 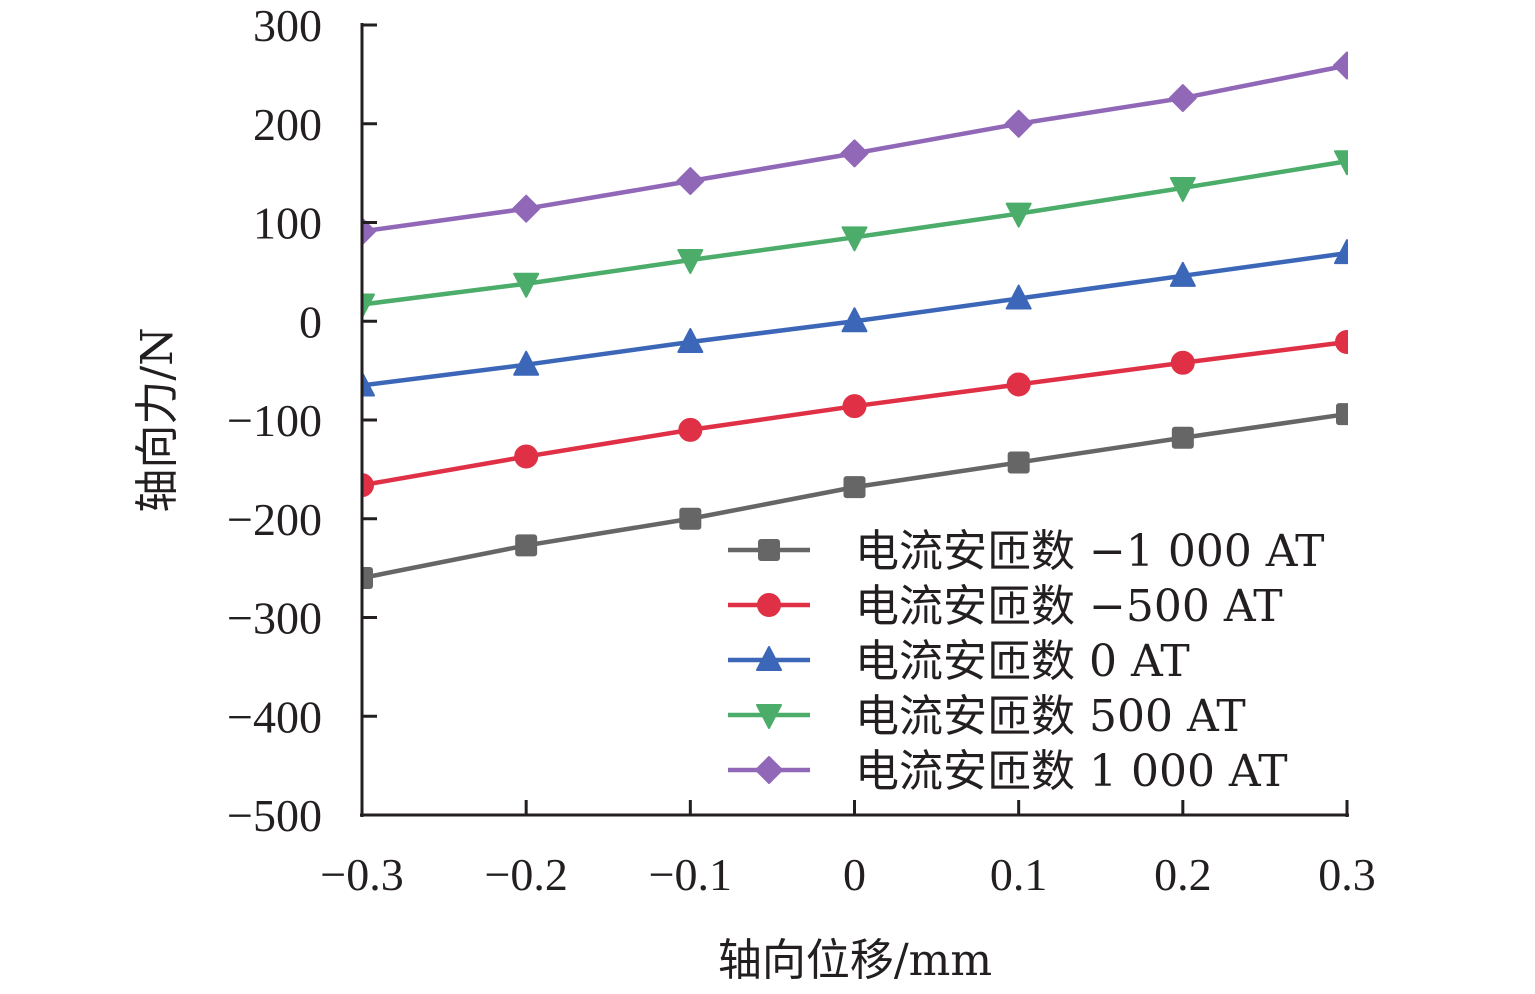 What do you see at coordinates (525, 874) in the screenshot?
I see `x-tick-label: −0.2` at bounding box center [525, 874].